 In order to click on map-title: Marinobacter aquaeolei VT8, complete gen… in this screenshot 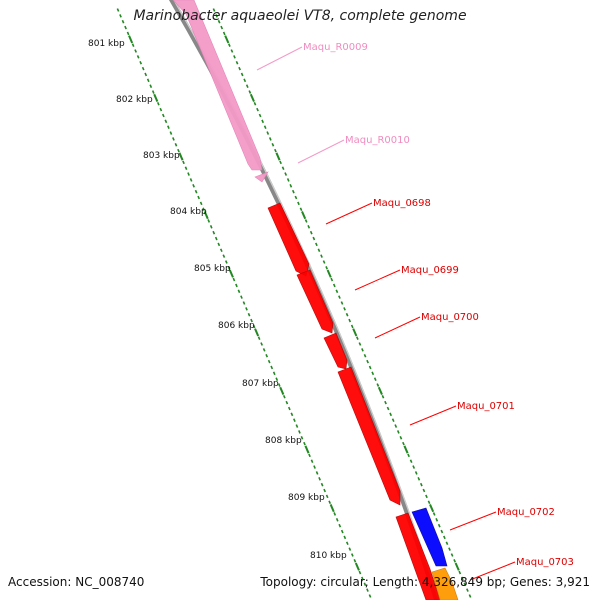, I will do `click(300, 16)`.